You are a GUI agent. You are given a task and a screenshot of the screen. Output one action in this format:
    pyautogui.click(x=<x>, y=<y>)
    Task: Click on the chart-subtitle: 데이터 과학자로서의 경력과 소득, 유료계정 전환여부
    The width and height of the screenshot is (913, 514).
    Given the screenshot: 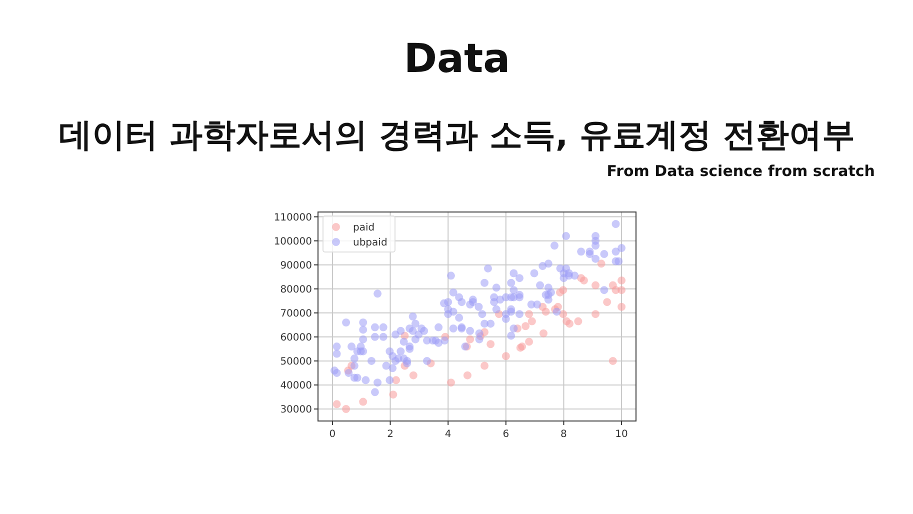 What is the action you would take?
    pyautogui.click(x=457, y=134)
    